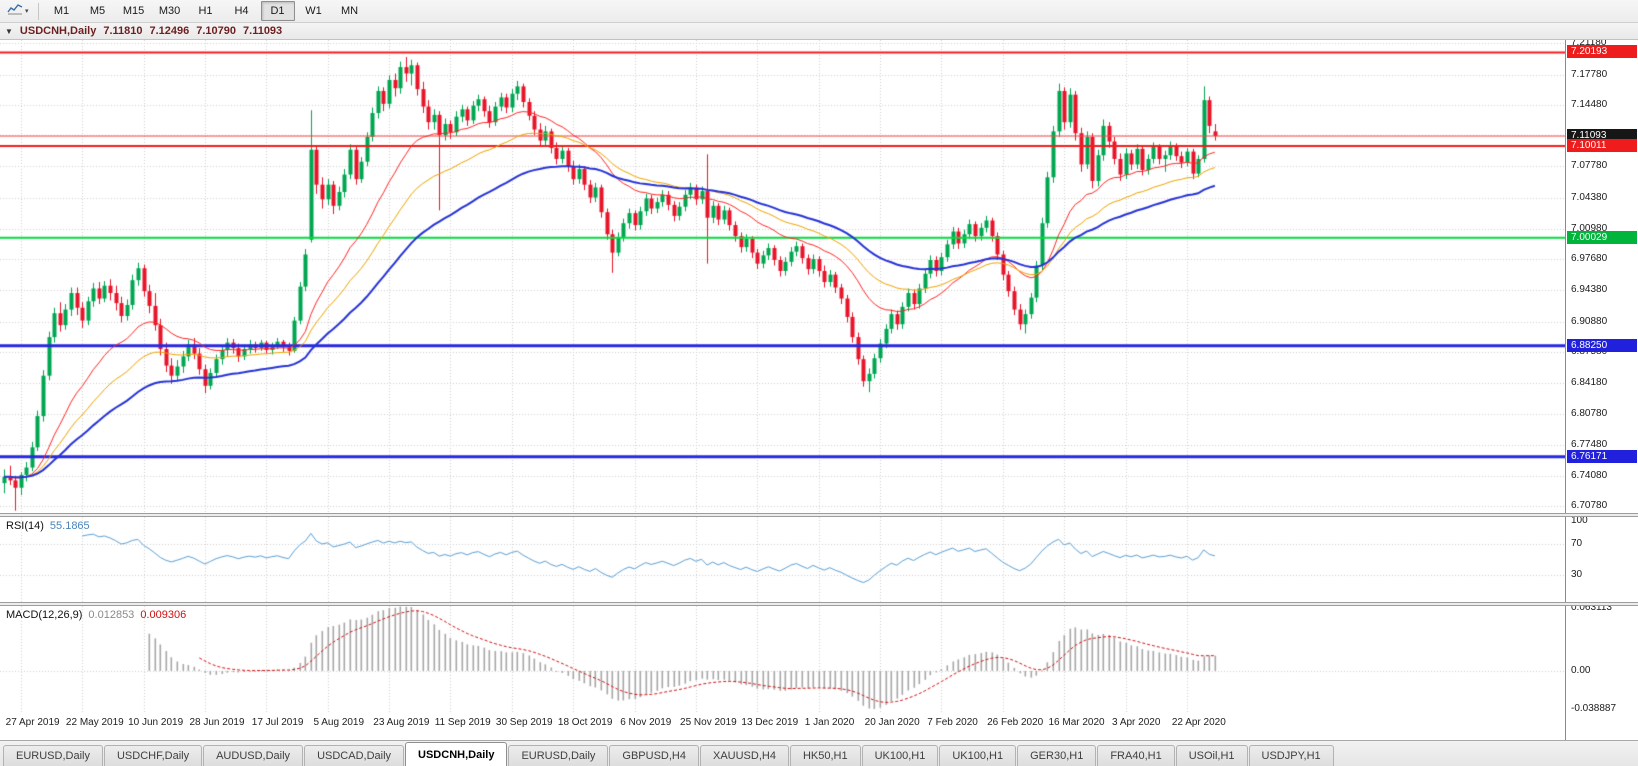 The height and width of the screenshot is (766, 1638). I want to click on date-label: 5 Aug 2019, so click(339, 722).